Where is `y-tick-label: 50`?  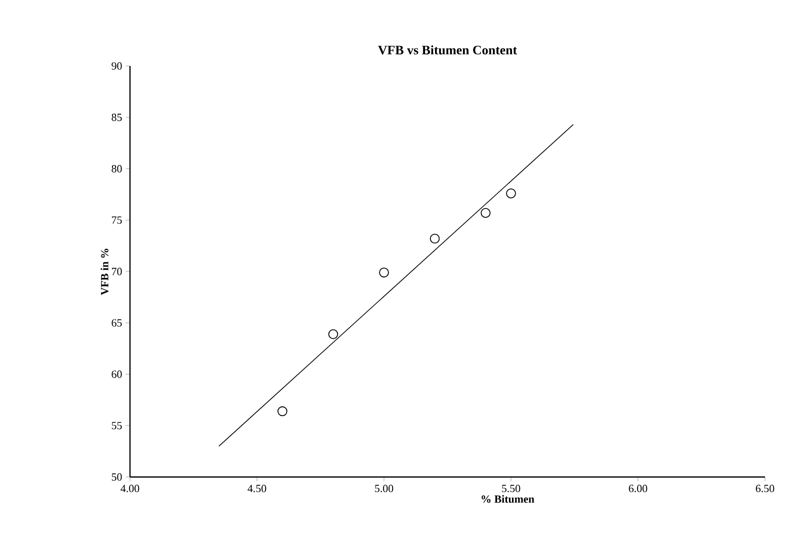 y-tick-label: 50 is located at coordinates (117, 477).